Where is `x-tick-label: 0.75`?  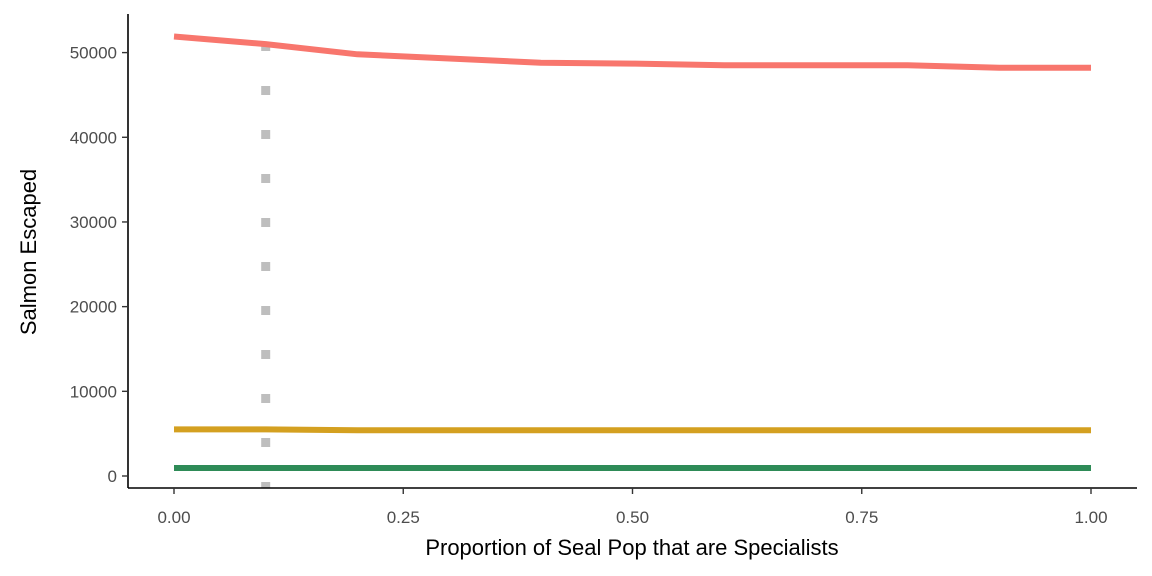
x-tick-label: 0.75 is located at coordinates (861, 517).